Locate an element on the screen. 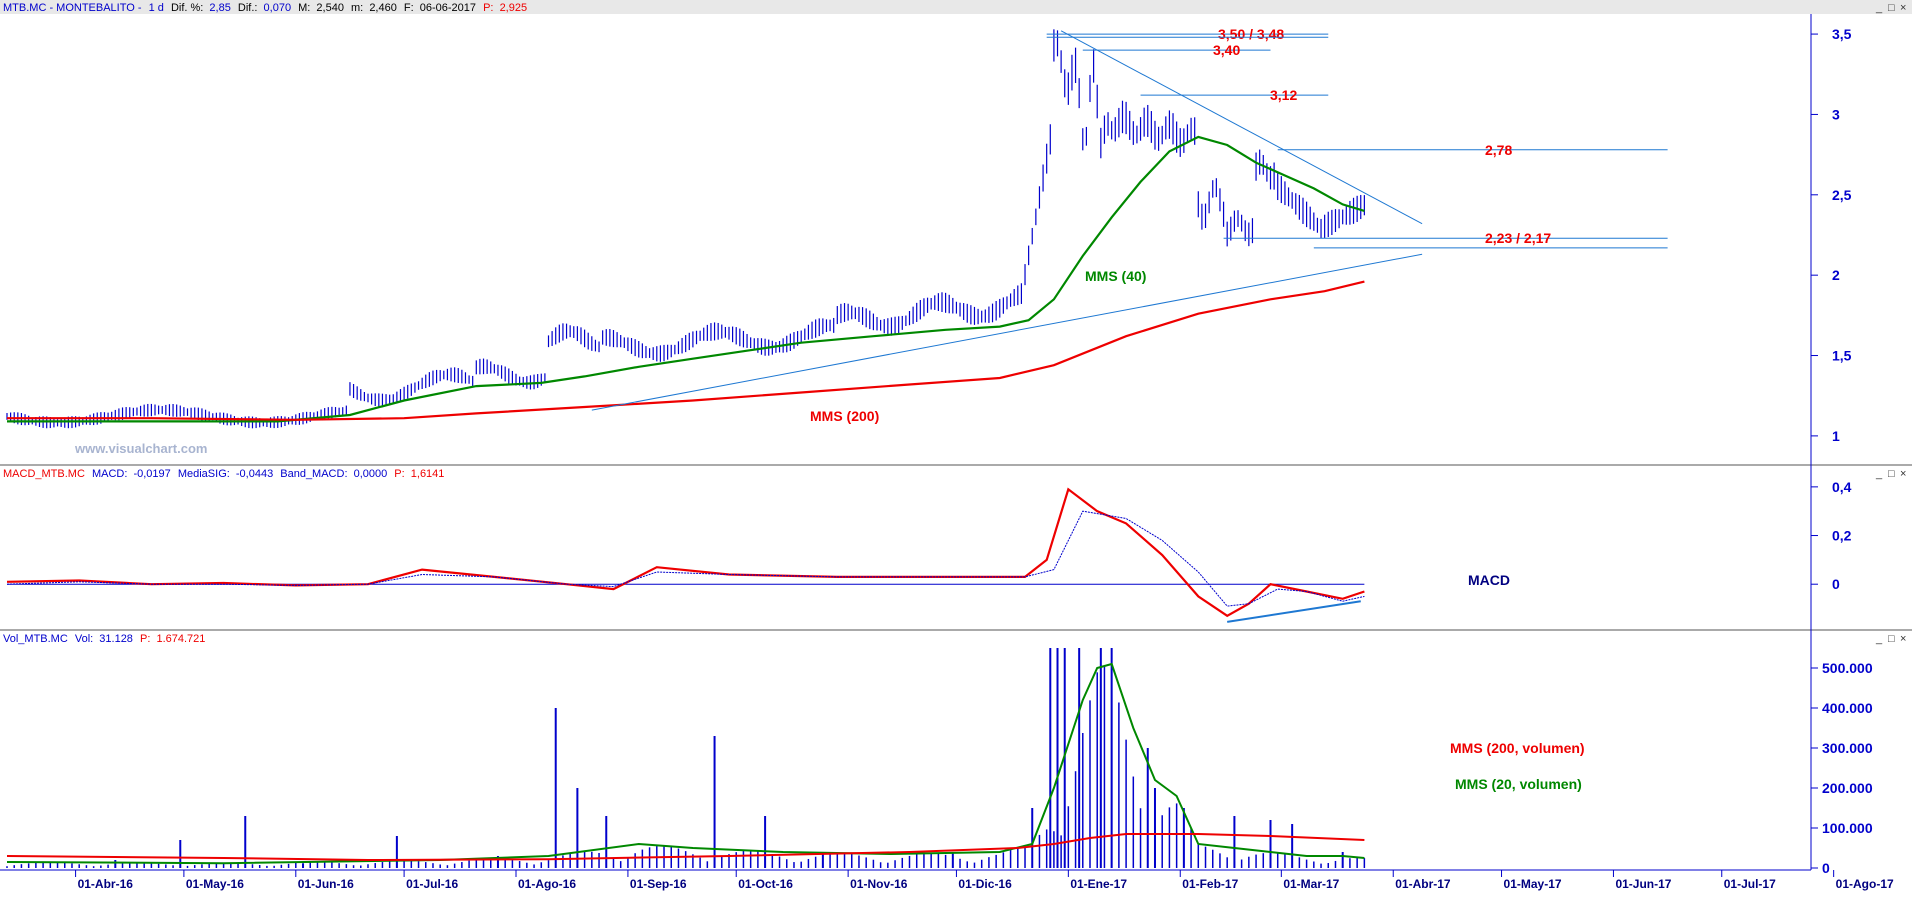 The image size is (1912, 897). xaxis-tick-label: 01-May-17 is located at coordinates (1533, 884).